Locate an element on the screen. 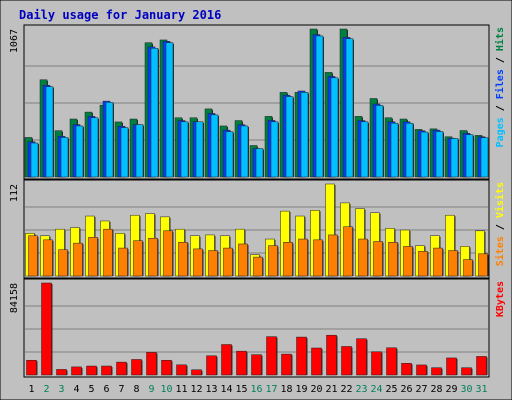 The image size is (512, 400). x-tick-label: 5 is located at coordinates (91, 389).